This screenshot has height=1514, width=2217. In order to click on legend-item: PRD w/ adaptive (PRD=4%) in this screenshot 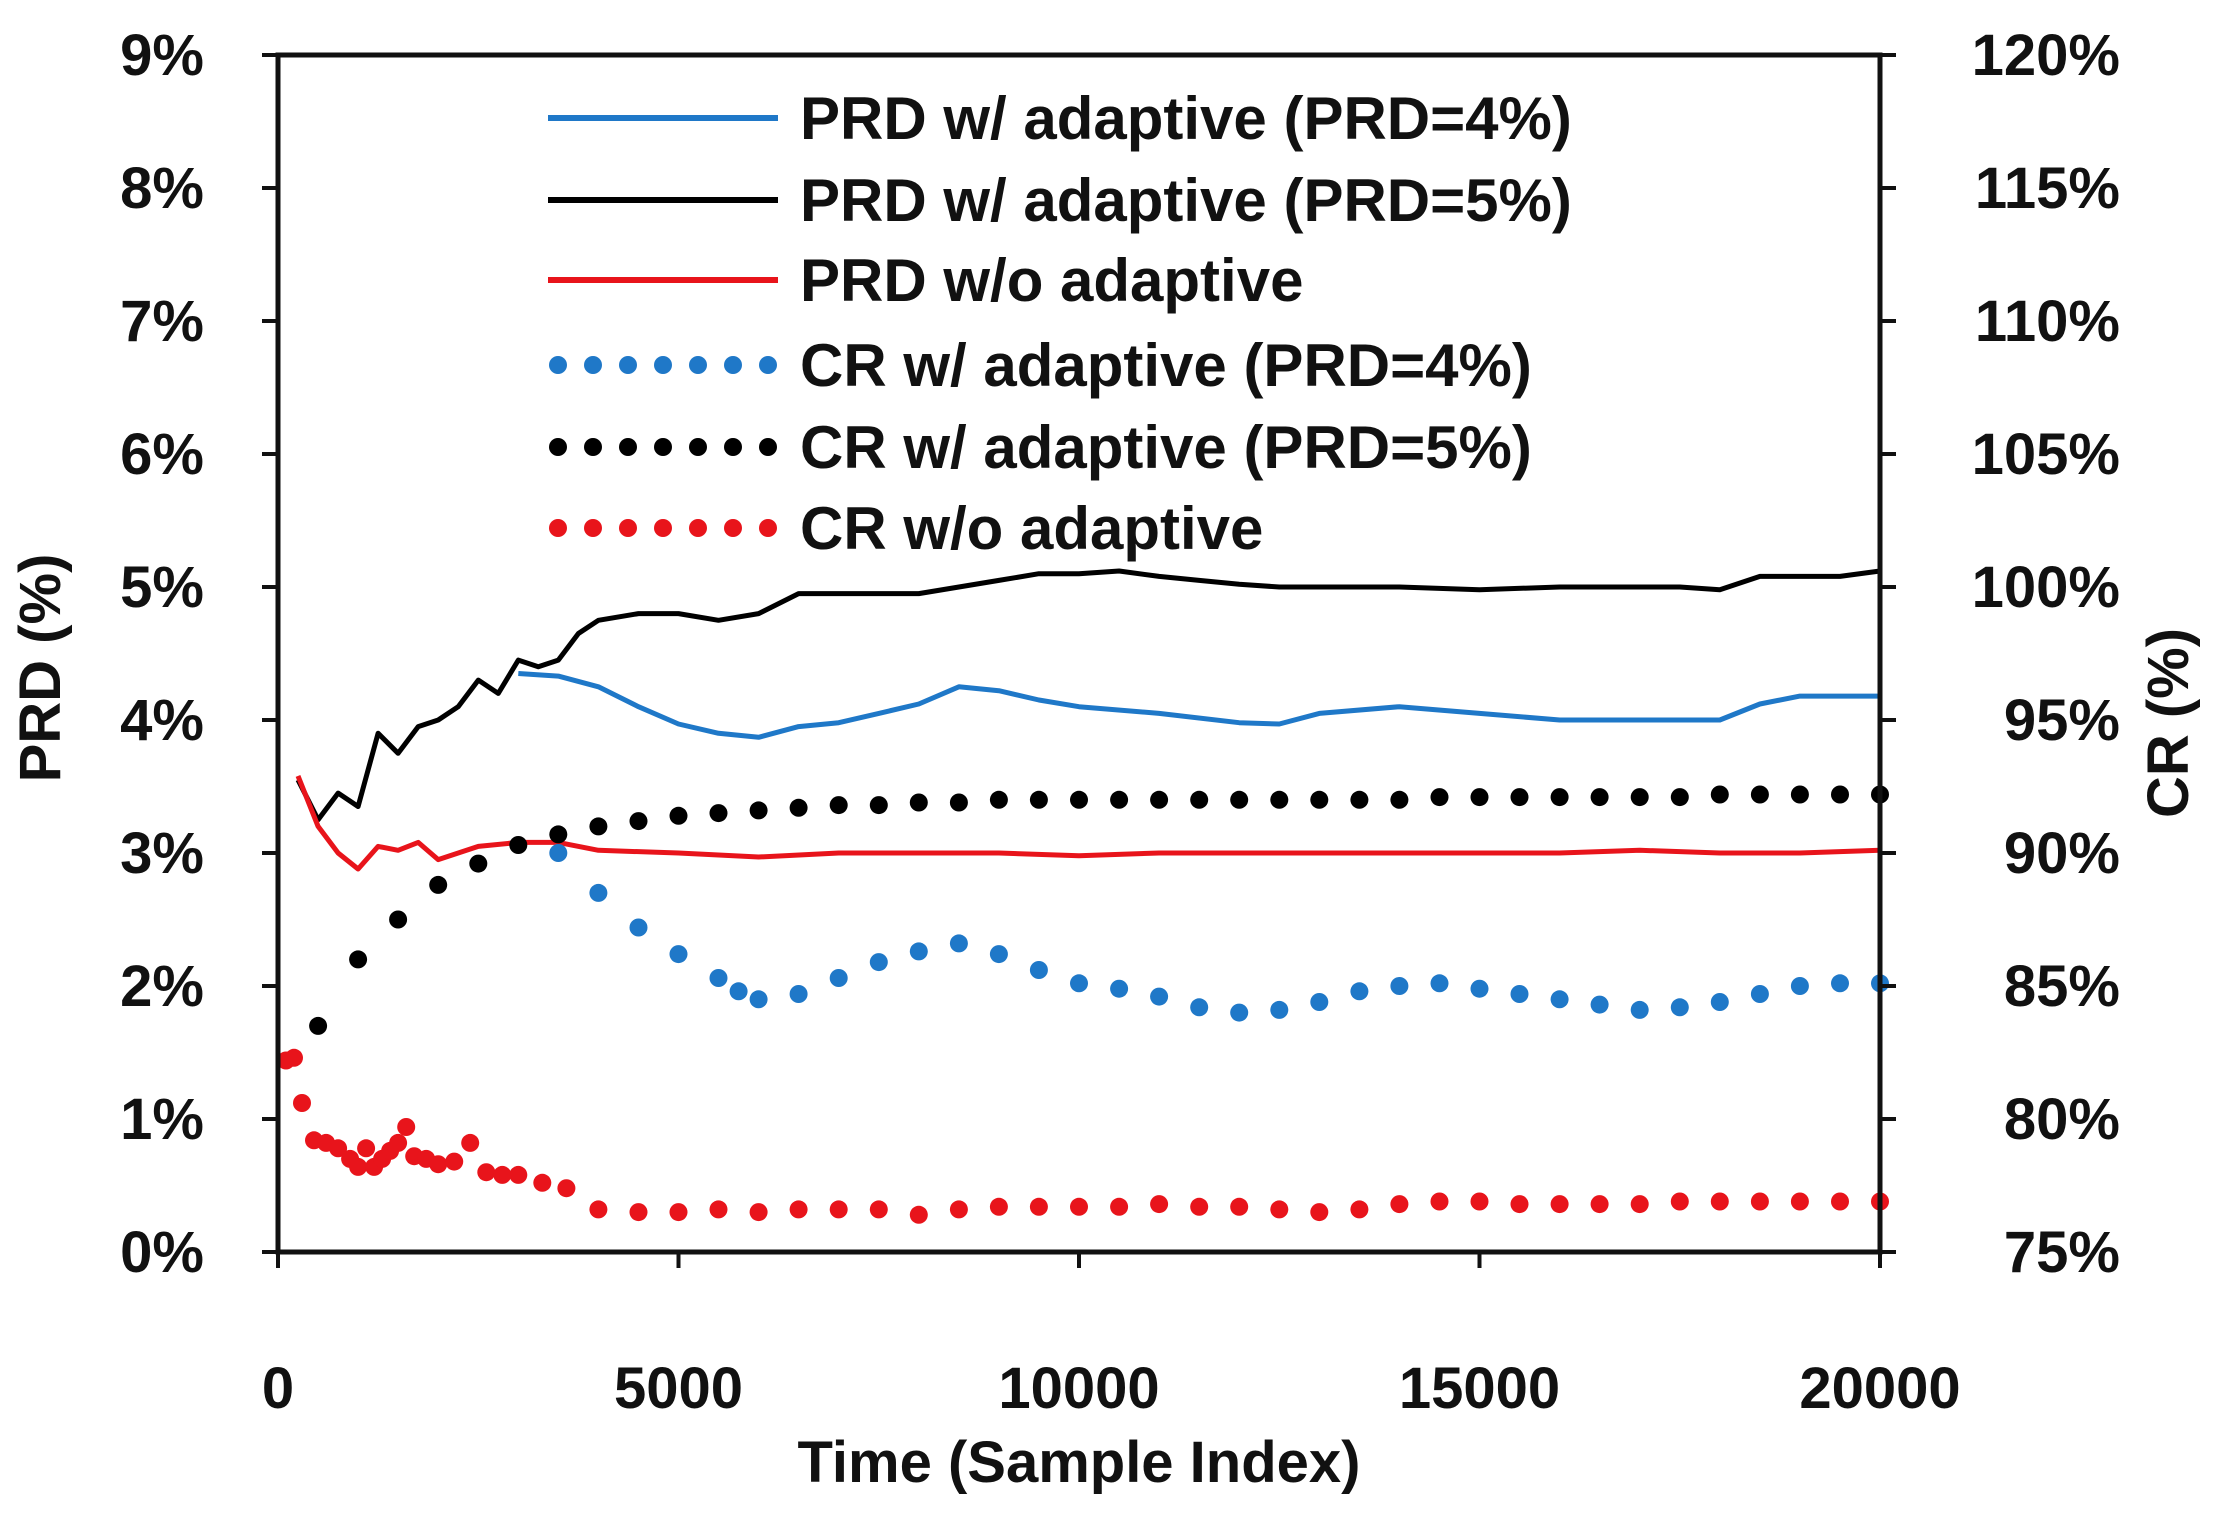, I will do `click(1060, 118)`.